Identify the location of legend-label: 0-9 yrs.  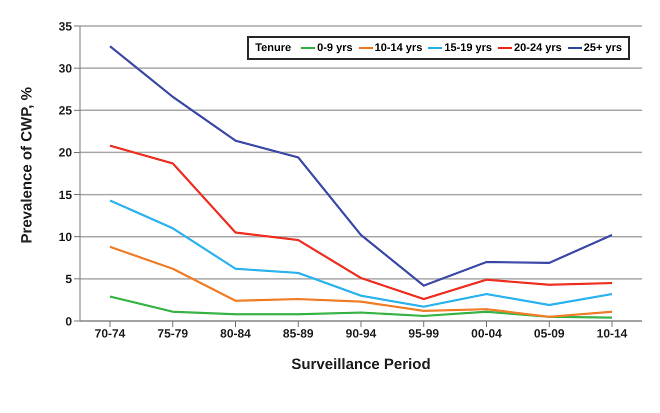
(334, 48).